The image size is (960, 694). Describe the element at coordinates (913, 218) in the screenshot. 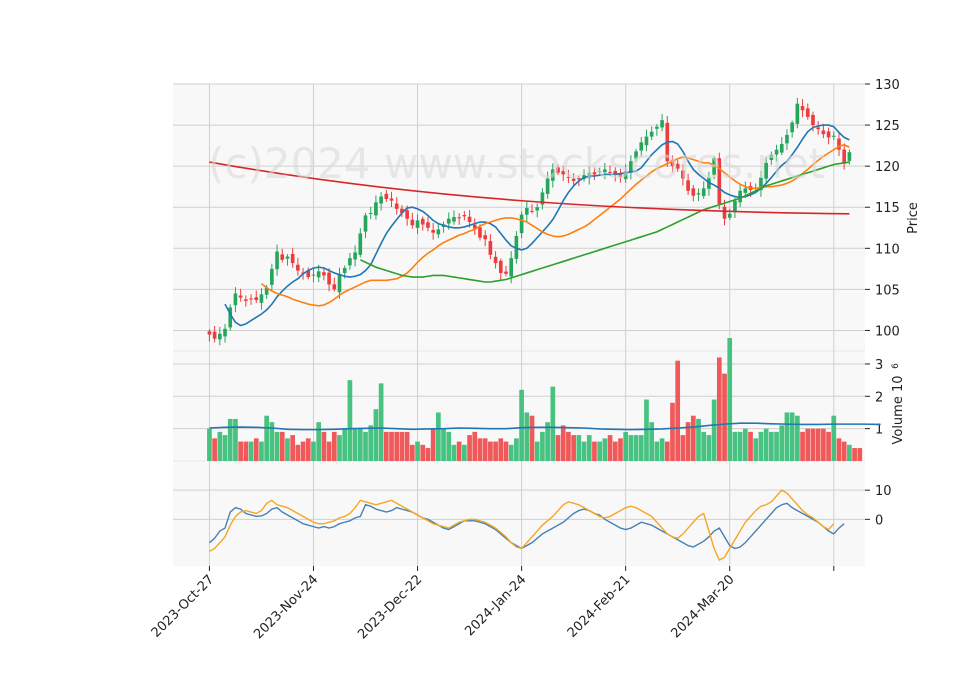

I see `price-axis-label: Price` at that location.